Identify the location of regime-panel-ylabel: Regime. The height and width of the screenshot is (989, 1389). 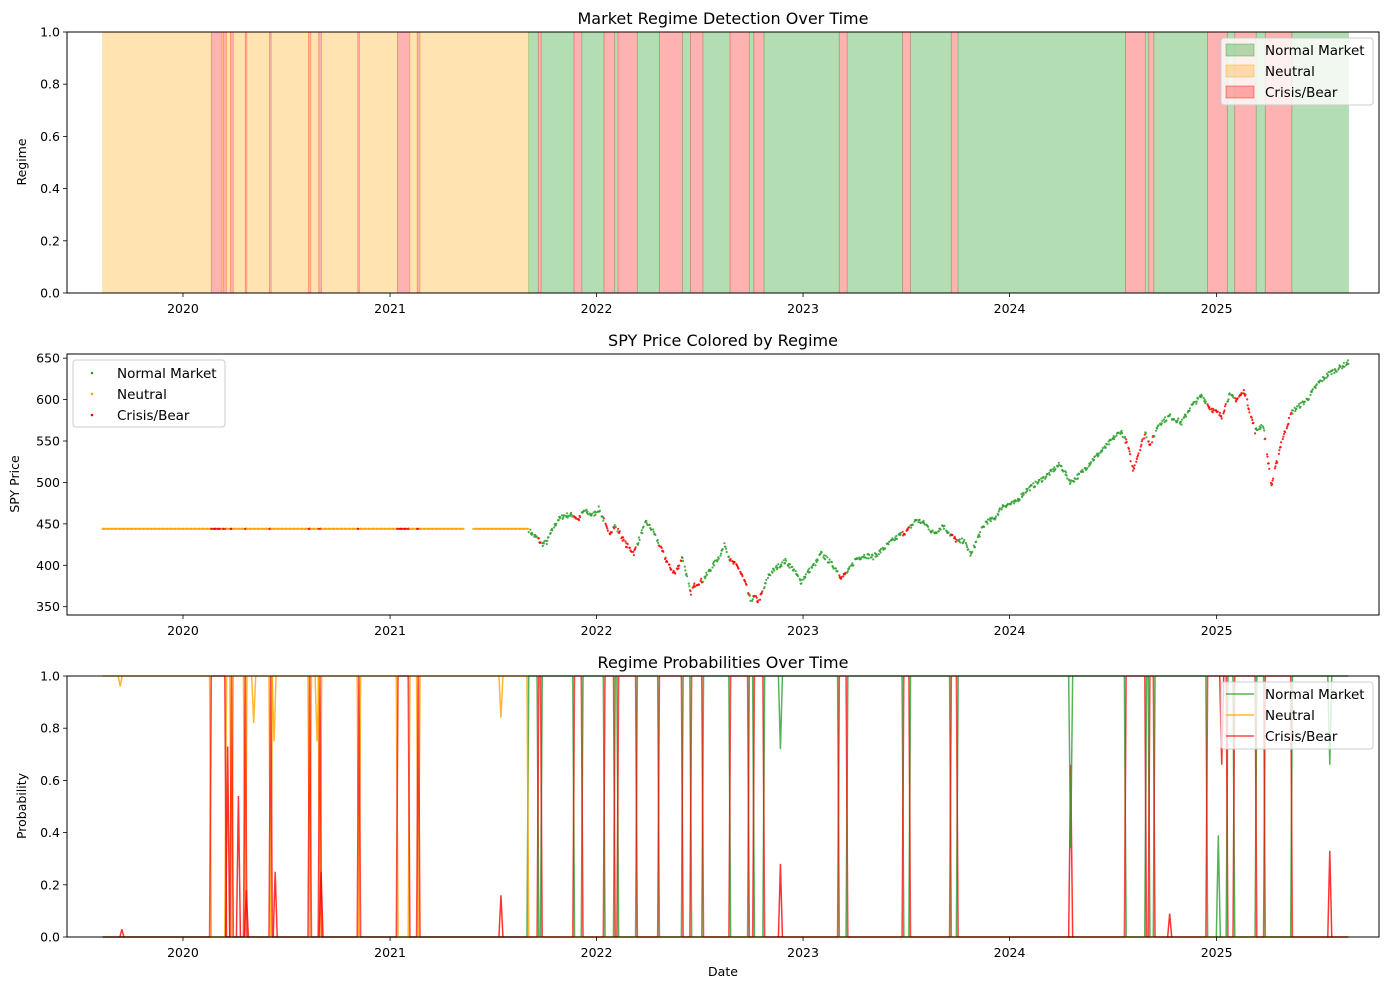
(21, 161).